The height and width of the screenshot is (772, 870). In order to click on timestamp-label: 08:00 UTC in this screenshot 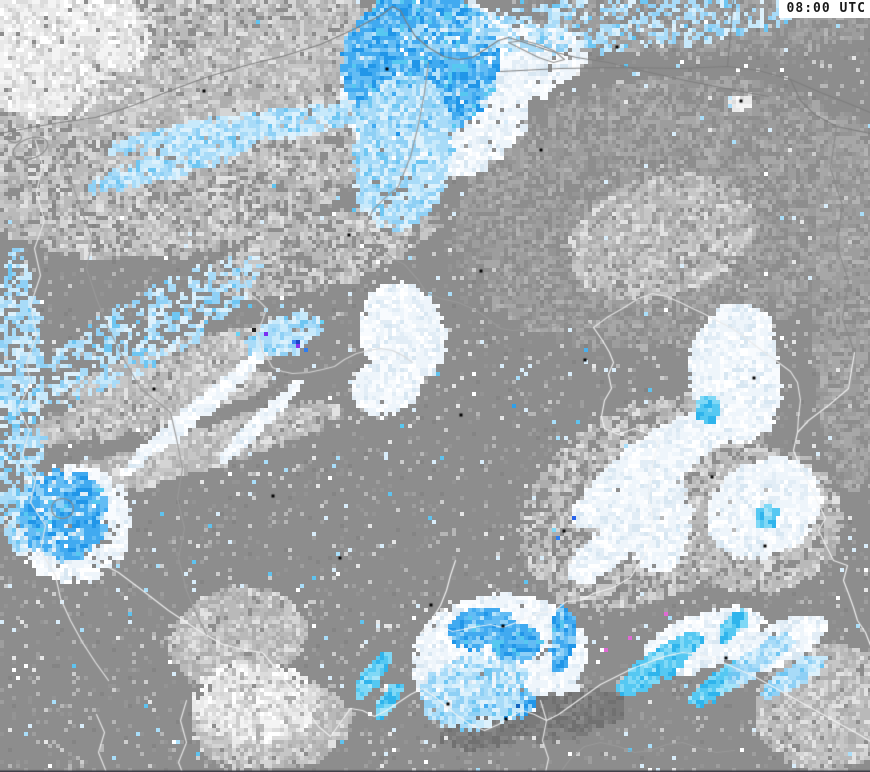, I will do `click(824, 9)`.